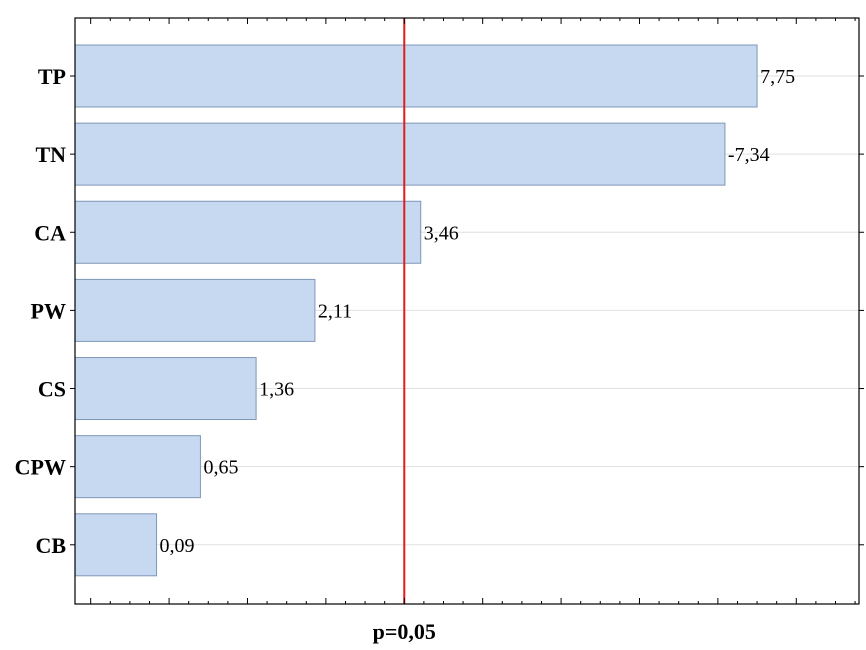  What do you see at coordinates (50, 232) in the screenshot?
I see `category-label-ca: CA` at bounding box center [50, 232].